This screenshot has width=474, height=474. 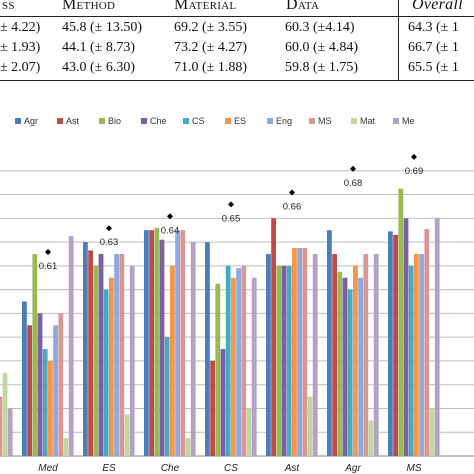 I want to click on x-tick-label-es: ES, so click(x=109, y=468).